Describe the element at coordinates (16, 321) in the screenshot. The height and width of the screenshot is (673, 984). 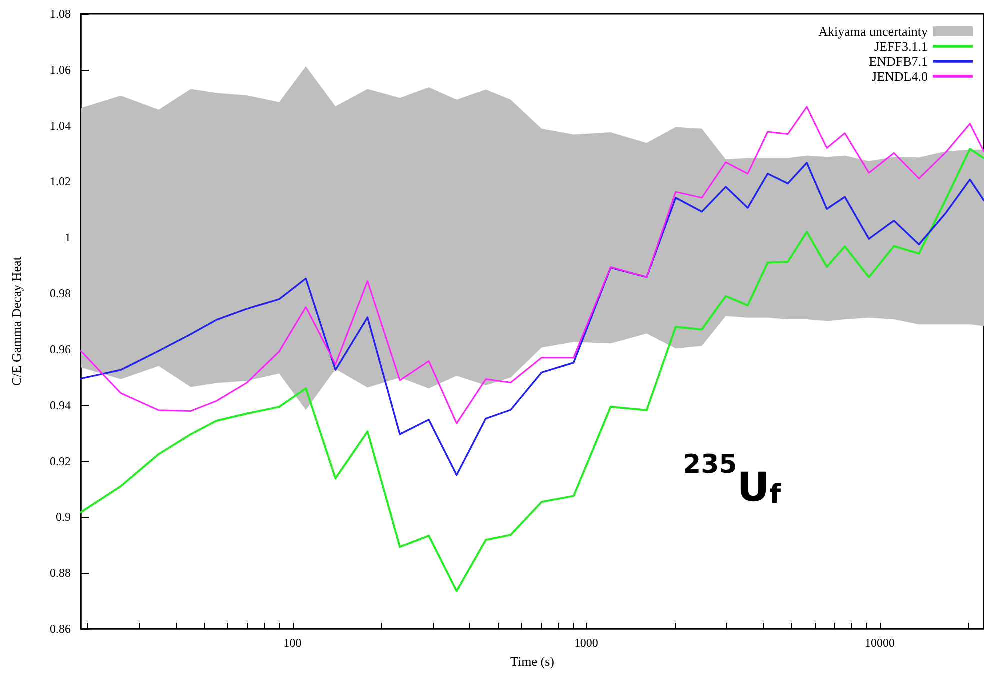
I see `y-axis-title: C/E Gamma Decay Heat` at that location.